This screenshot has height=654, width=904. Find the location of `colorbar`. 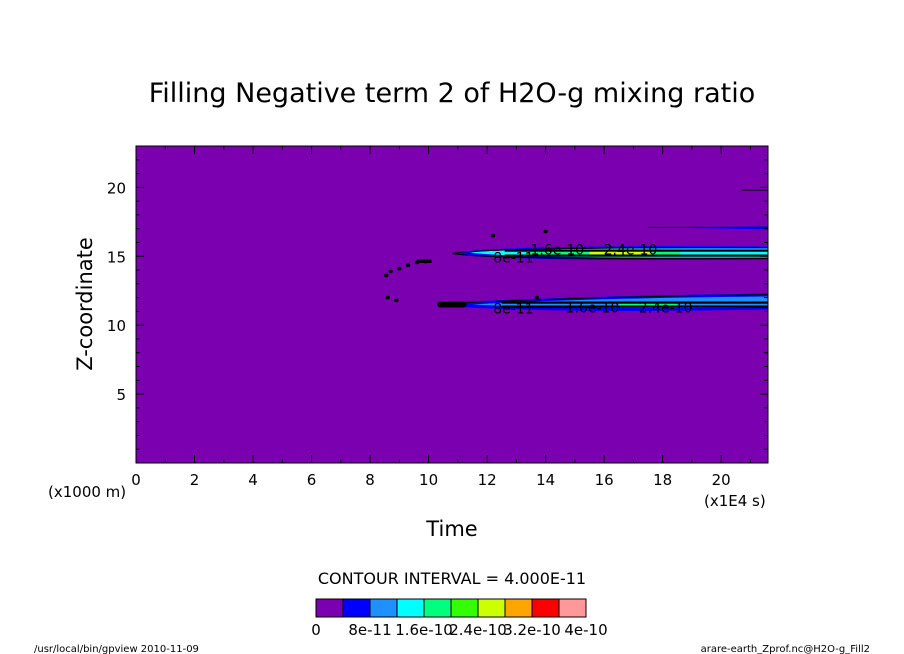

colorbar is located at coordinates (451, 608).